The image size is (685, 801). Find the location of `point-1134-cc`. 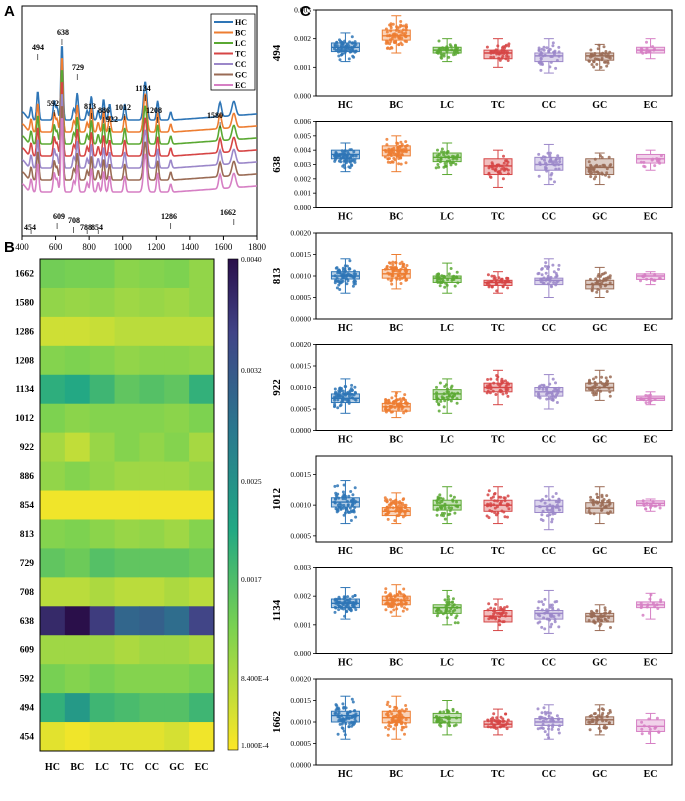

point-1134-cc is located at coordinates (559, 627).